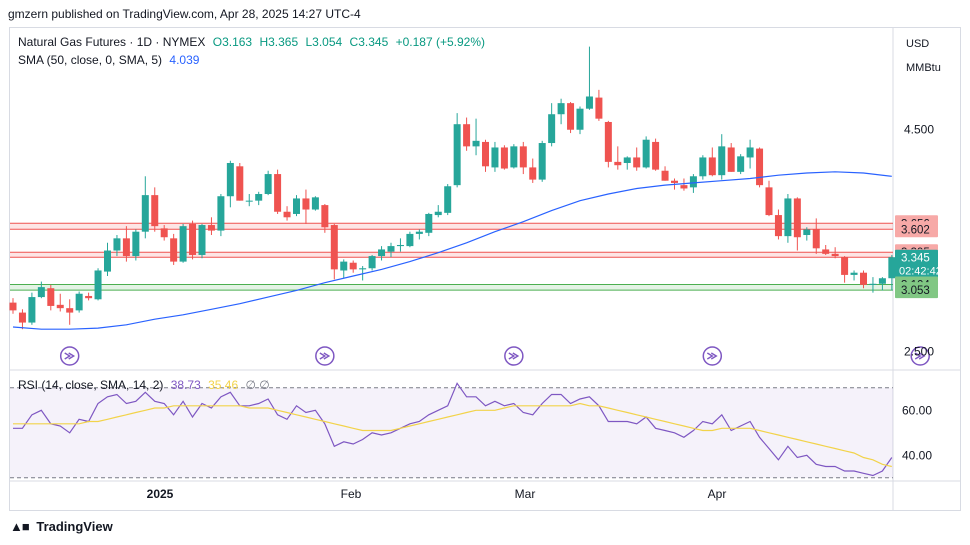  I want to click on price-tick-label-0: 4.500, so click(919, 130).